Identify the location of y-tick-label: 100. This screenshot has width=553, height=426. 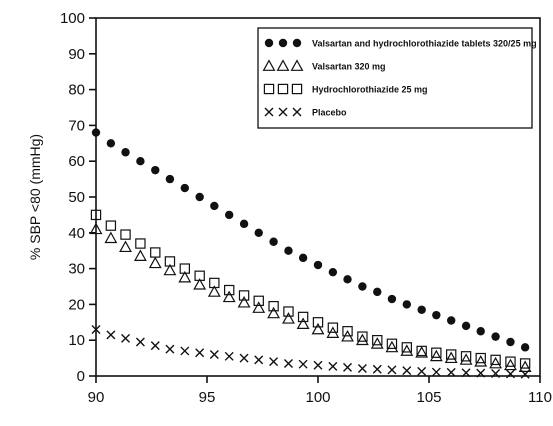
(72, 18).